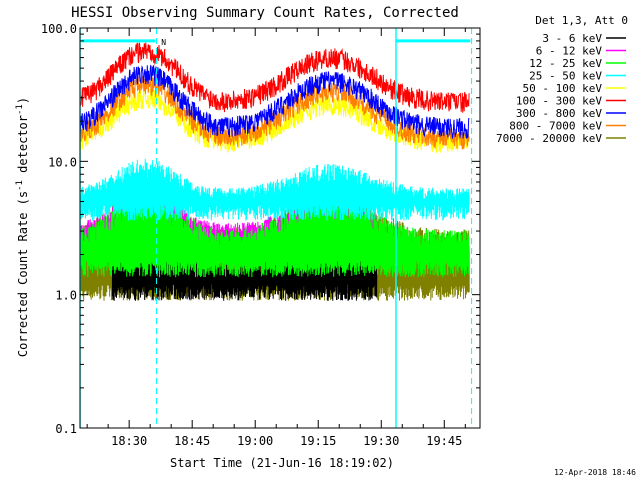 Image resolution: width=640 pixels, height=480 pixels. I want to click on x-tick-label: 18:45, so click(192, 441).